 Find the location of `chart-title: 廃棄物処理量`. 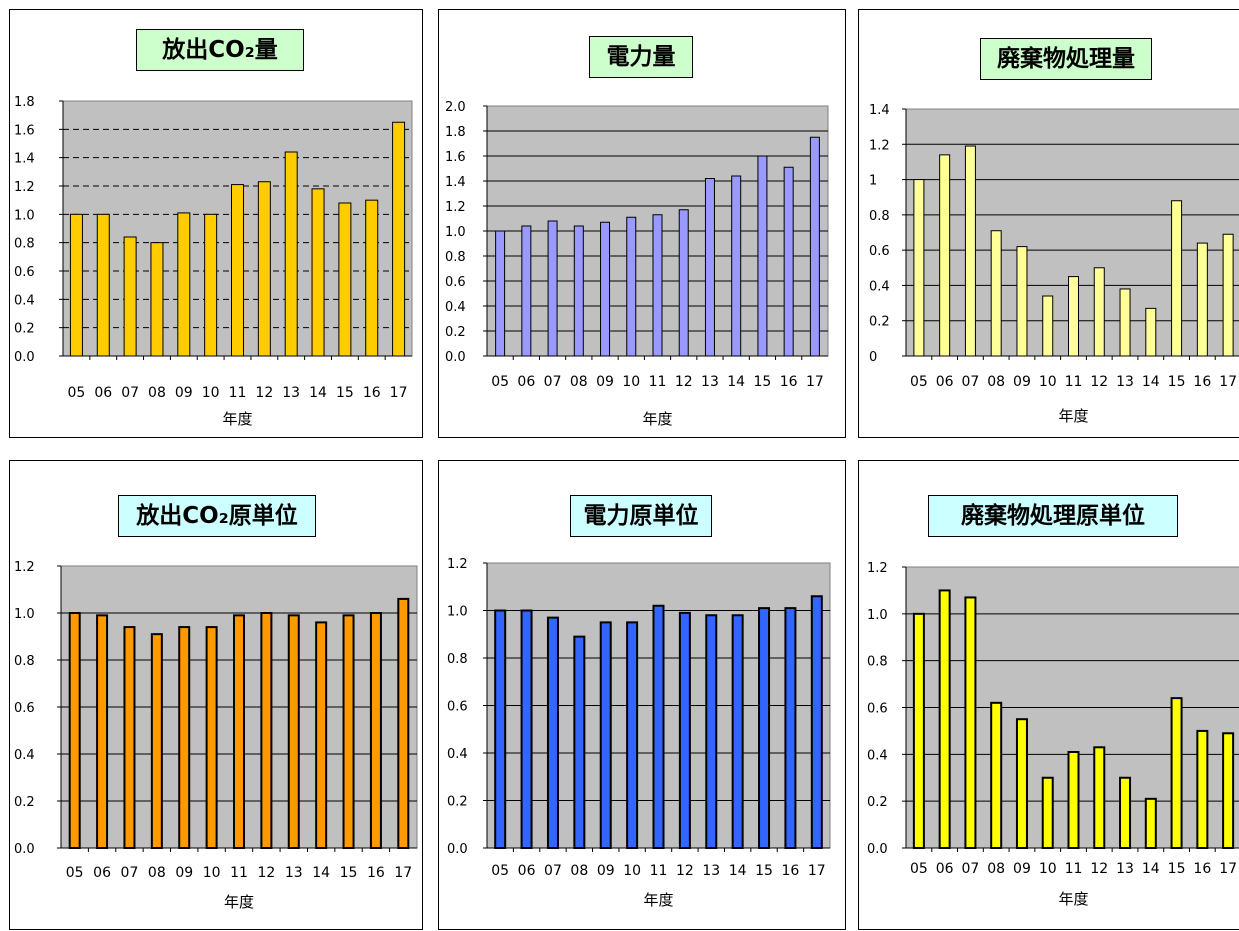

chart-title: 廃棄物処理量 is located at coordinates (1066, 59).